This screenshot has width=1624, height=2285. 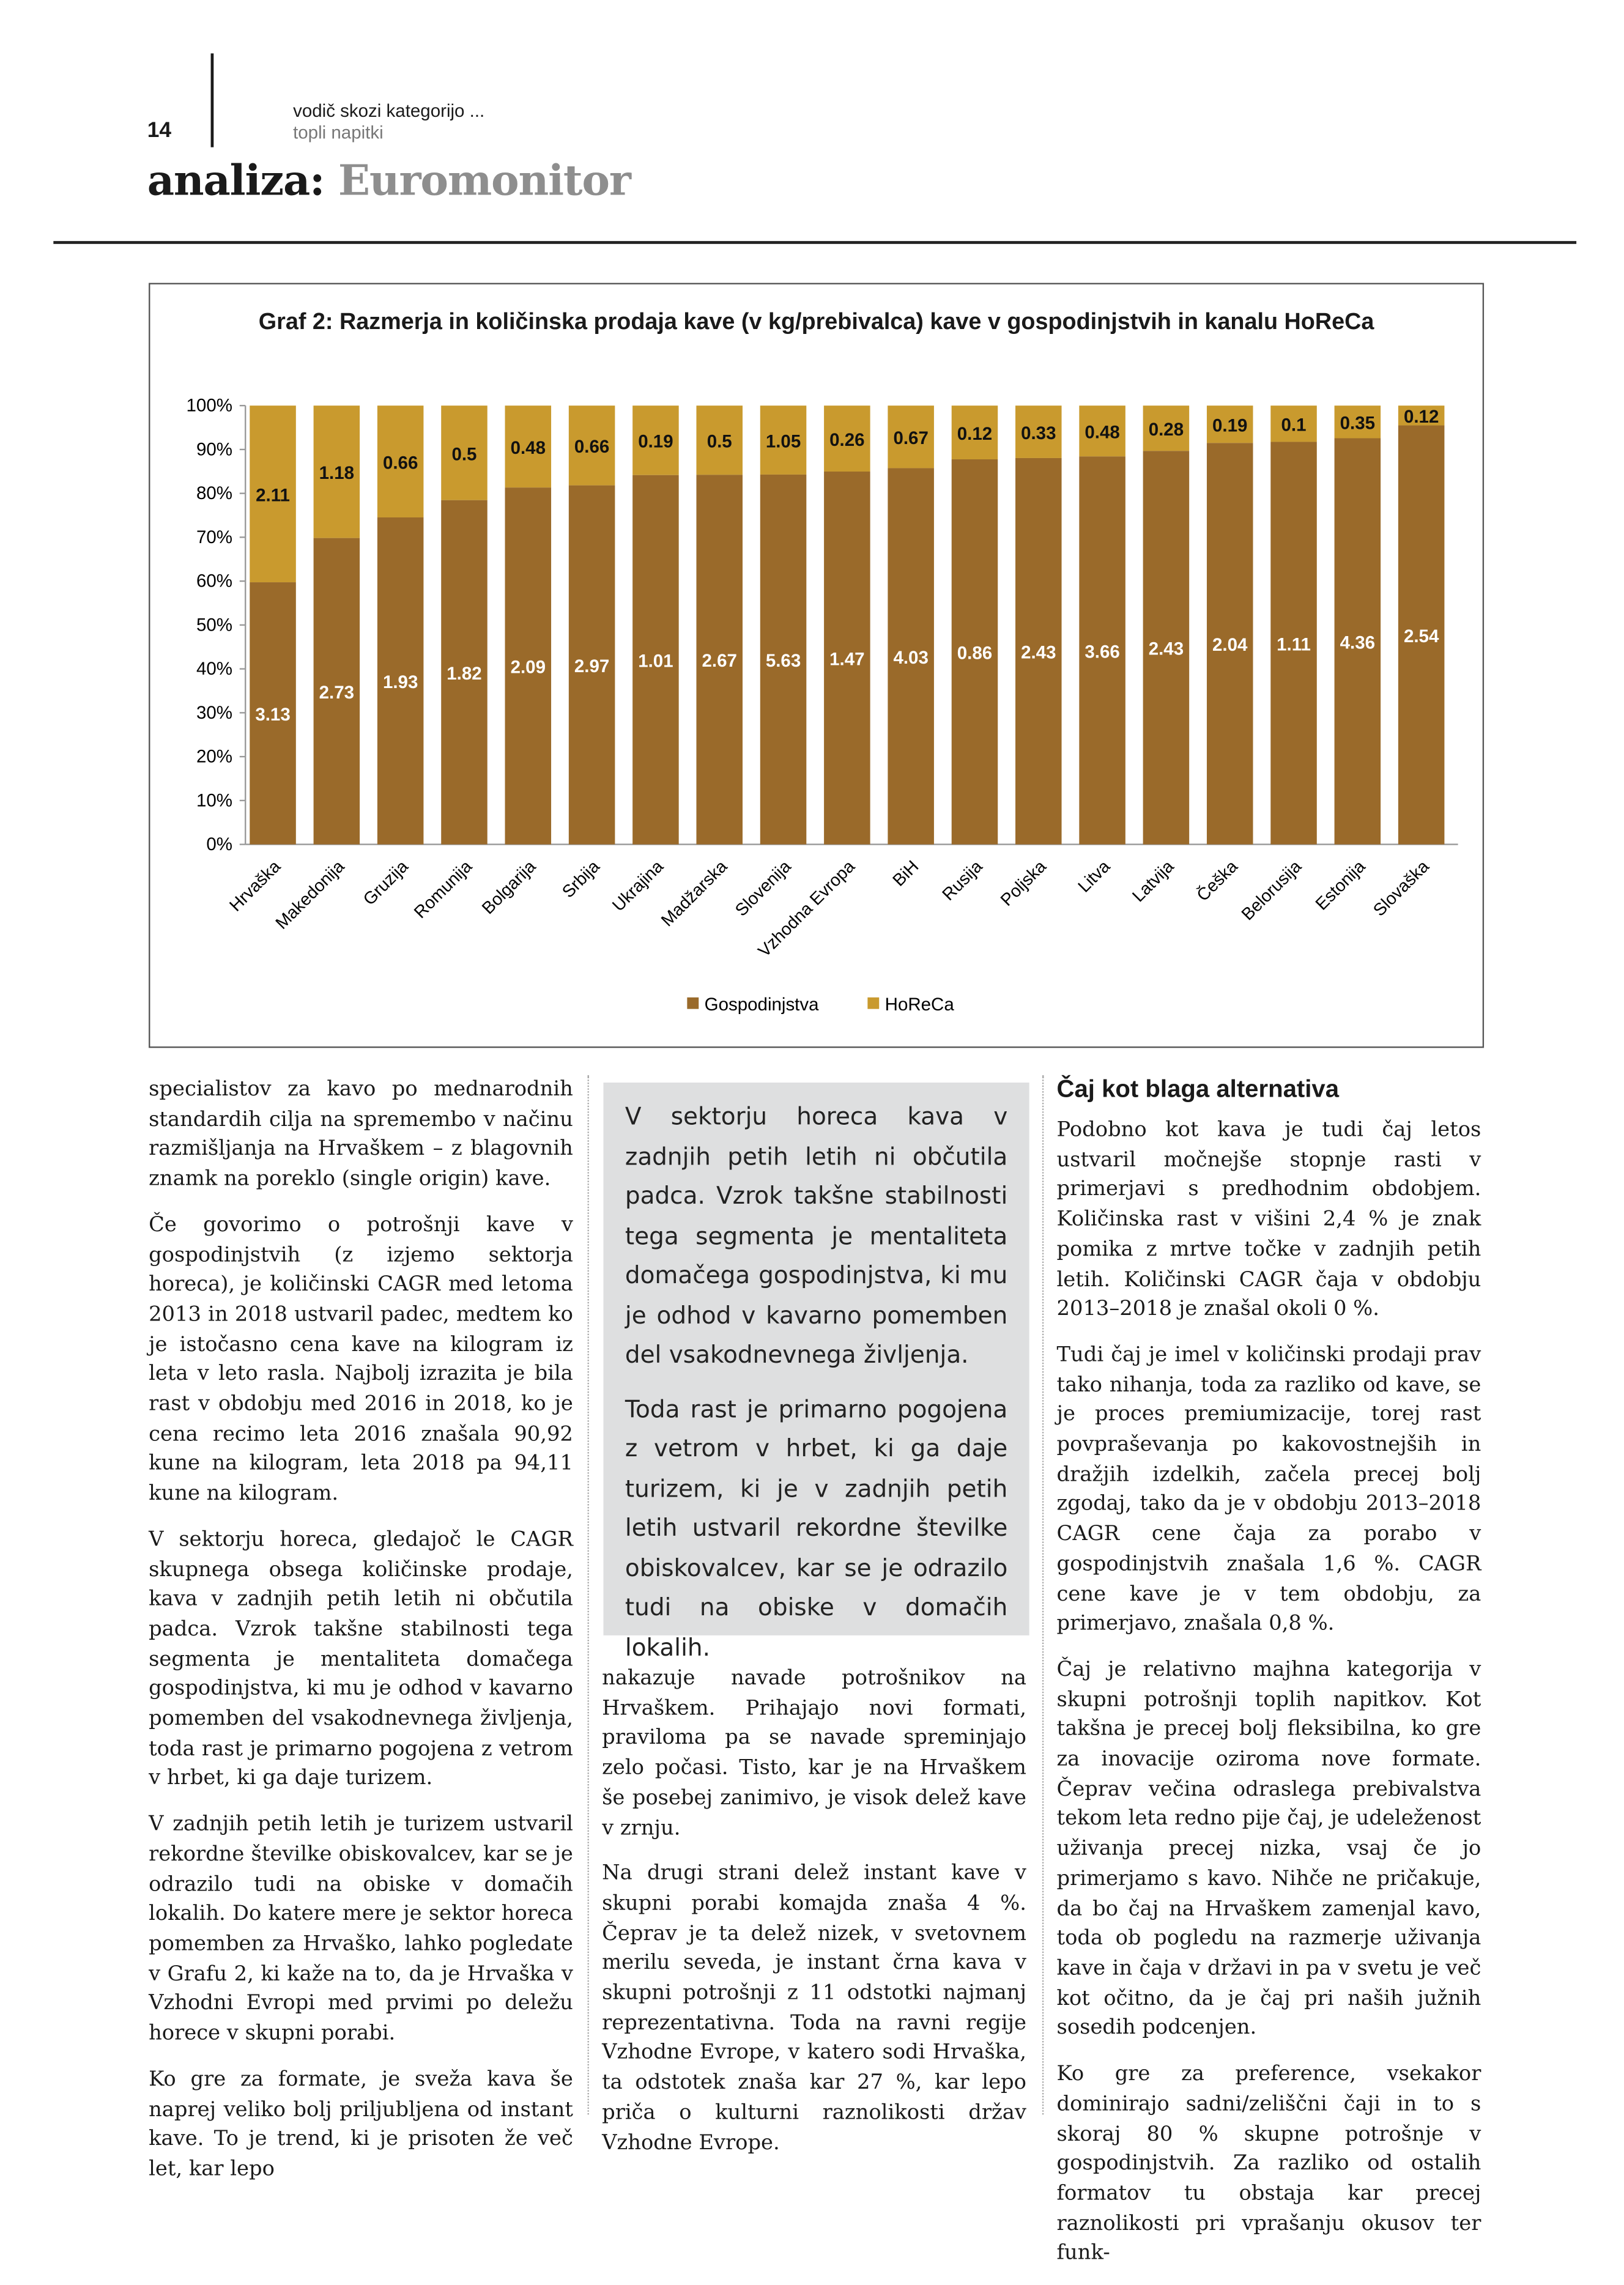 I want to click on data-label-gospodinjstva: 1.82, so click(x=464, y=674).